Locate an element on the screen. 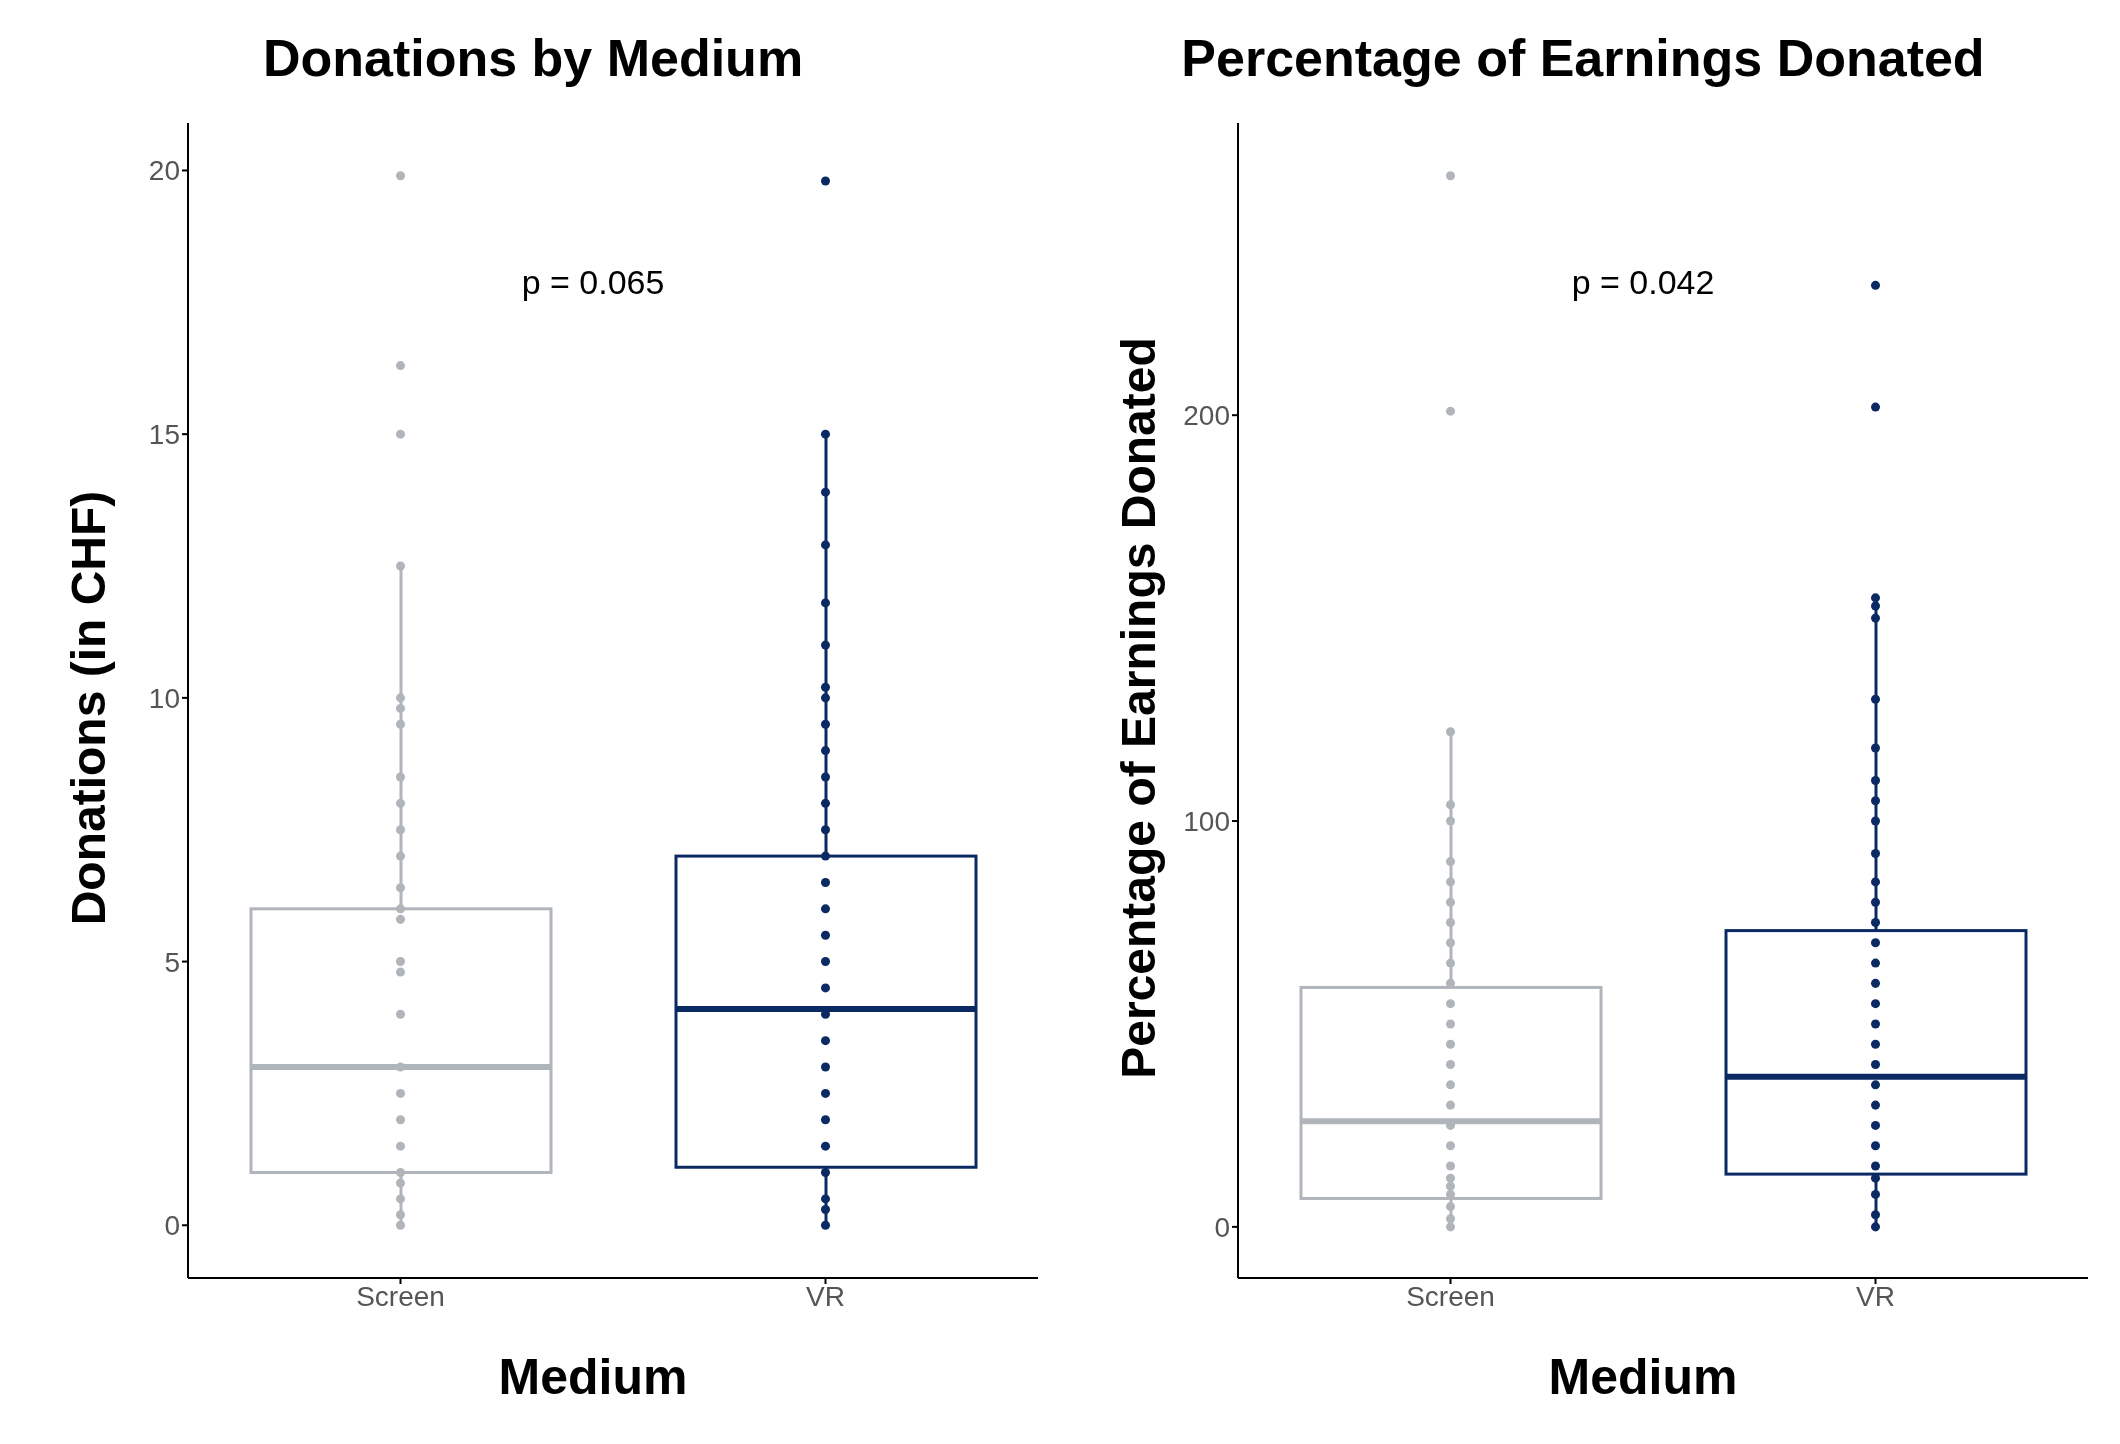 The image size is (2120, 1444). y-tick-label: 100 is located at coordinates (1206, 821).